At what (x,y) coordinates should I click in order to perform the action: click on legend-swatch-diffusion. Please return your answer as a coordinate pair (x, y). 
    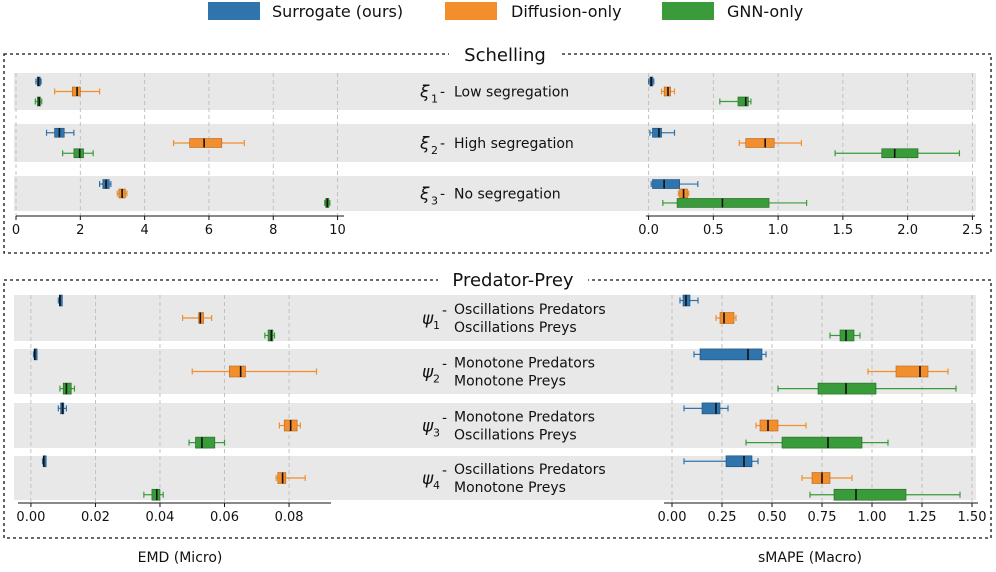
    Looking at the image, I should click on (471, 11).